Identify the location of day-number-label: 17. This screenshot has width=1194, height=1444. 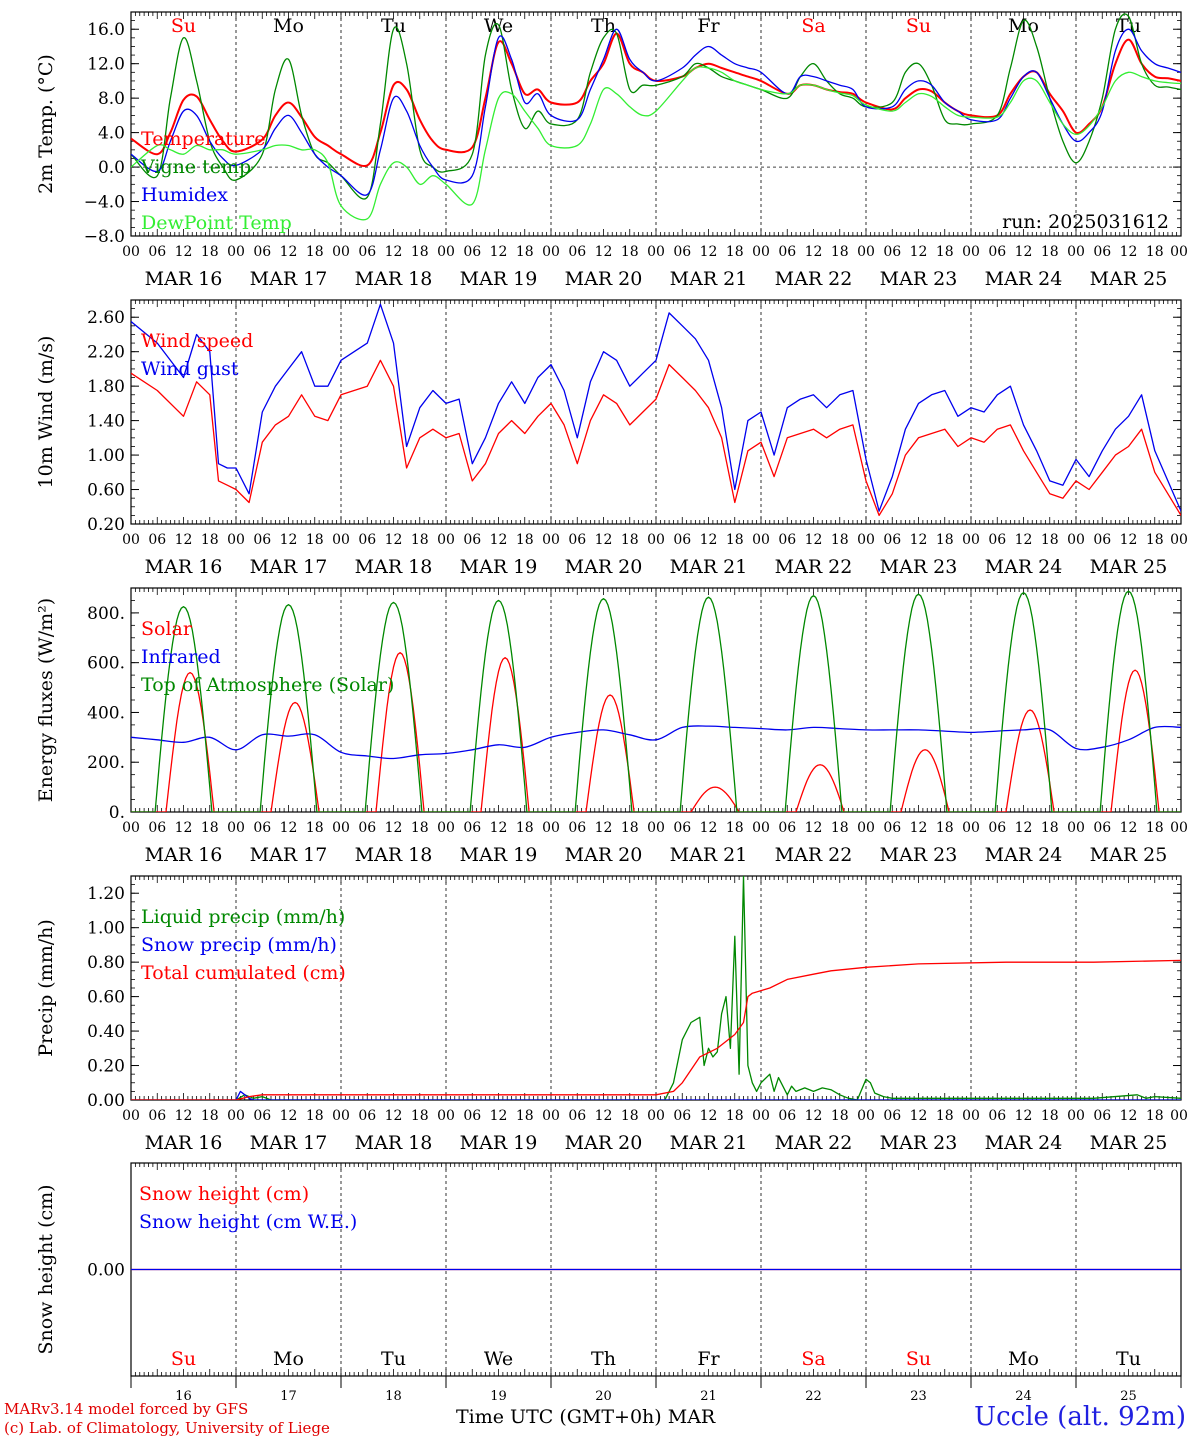
(288, 1396).